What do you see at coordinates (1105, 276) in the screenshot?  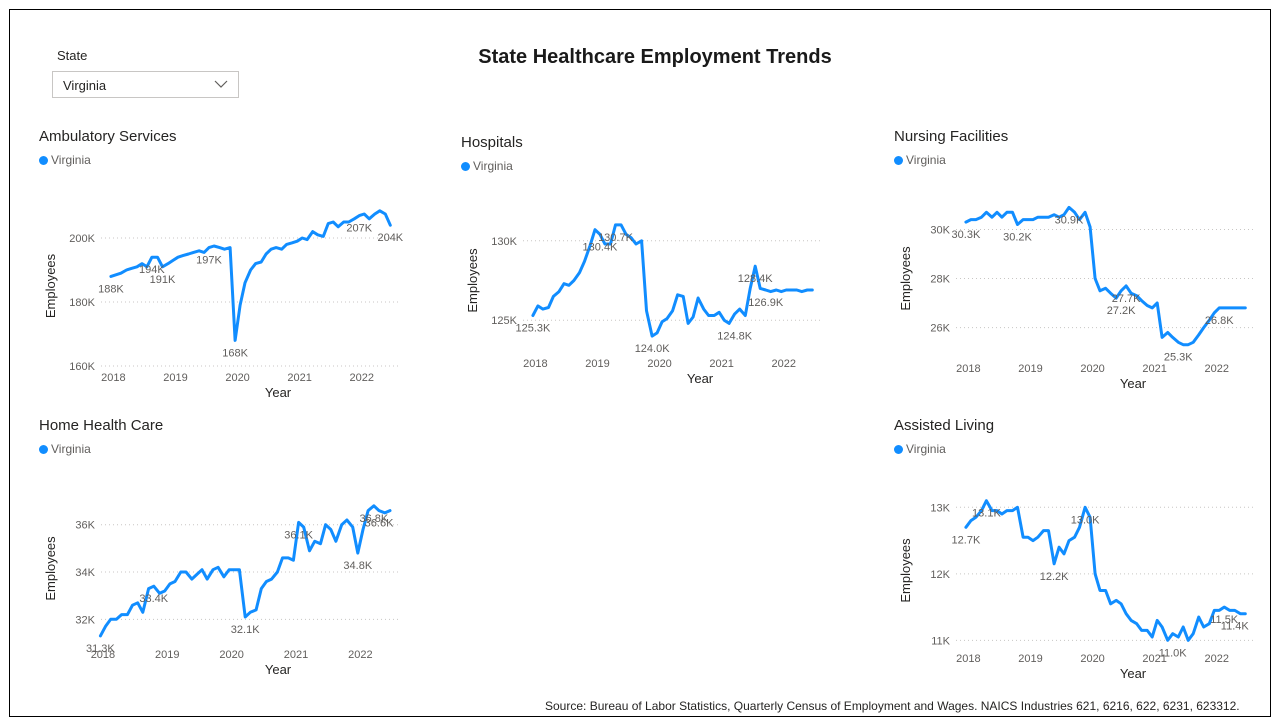 I see `series-line-virginia` at bounding box center [1105, 276].